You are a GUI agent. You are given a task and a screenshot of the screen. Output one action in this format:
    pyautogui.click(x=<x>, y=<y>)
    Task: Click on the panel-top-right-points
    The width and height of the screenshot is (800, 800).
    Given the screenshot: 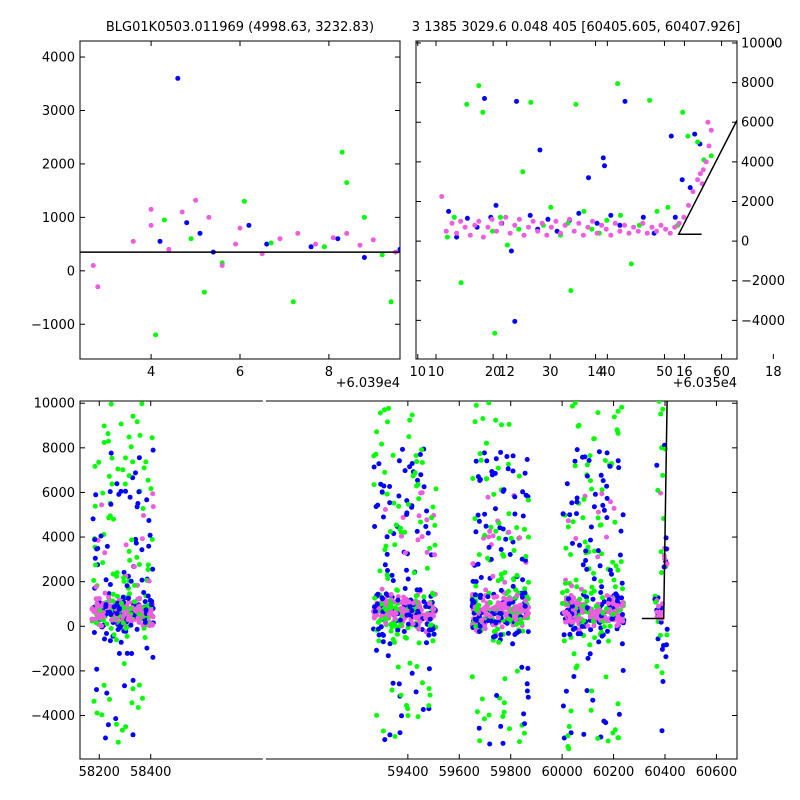 What is the action you would take?
    pyautogui.click(x=576, y=208)
    